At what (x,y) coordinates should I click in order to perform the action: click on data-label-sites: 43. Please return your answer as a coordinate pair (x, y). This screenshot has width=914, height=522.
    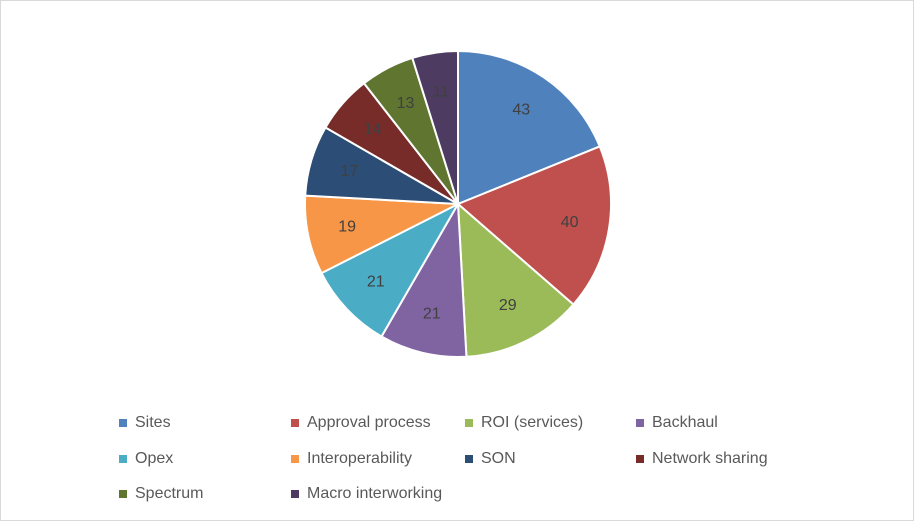
    Looking at the image, I should click on (521, 110).